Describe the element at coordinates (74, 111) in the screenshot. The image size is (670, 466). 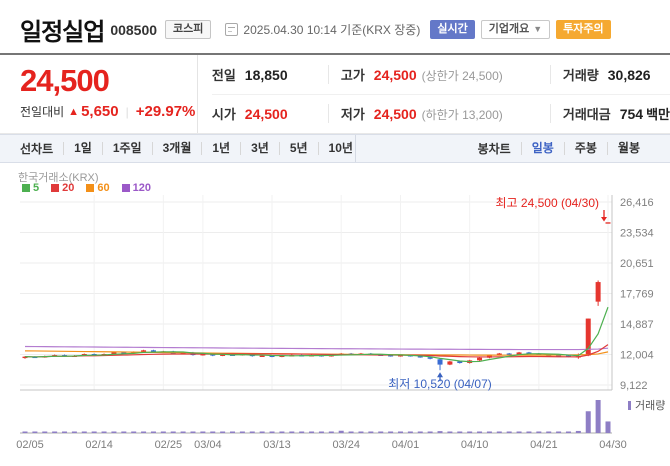
I see `arrow-up-icon: ▲` at that location.